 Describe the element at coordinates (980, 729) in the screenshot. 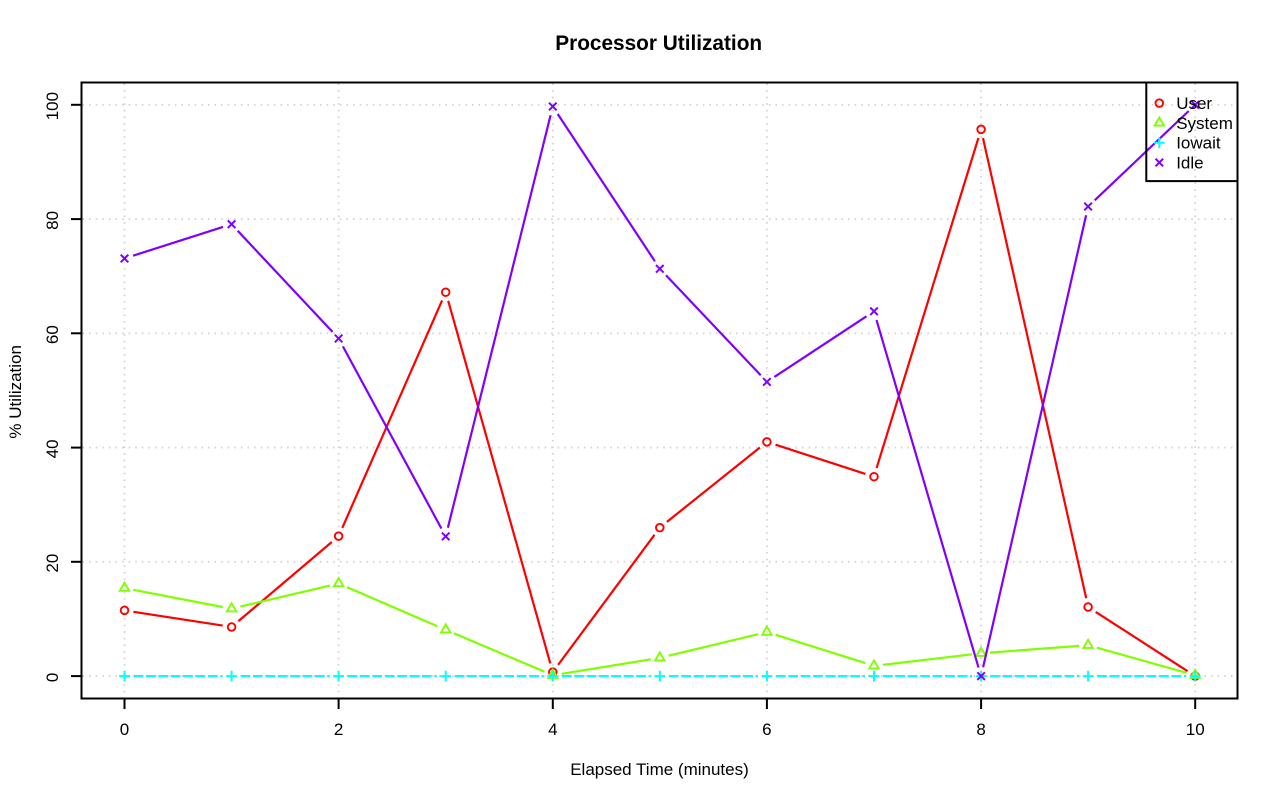

I see `svg-text: 8` at that location.